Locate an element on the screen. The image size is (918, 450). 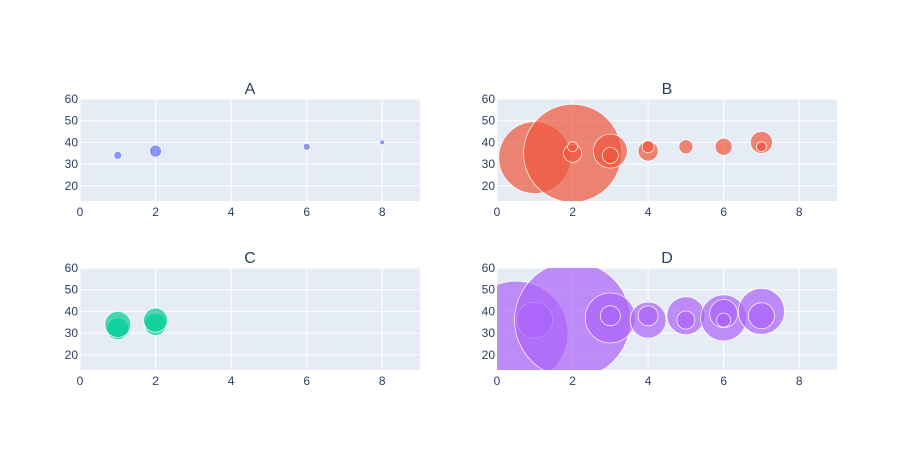
markers-b is located at coordinates (635, 152).